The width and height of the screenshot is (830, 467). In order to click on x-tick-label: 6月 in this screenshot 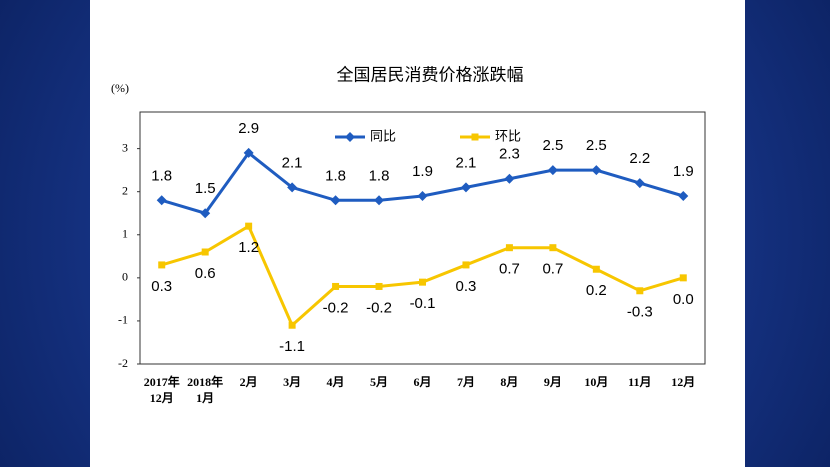, I will do `click(422, 382)`.